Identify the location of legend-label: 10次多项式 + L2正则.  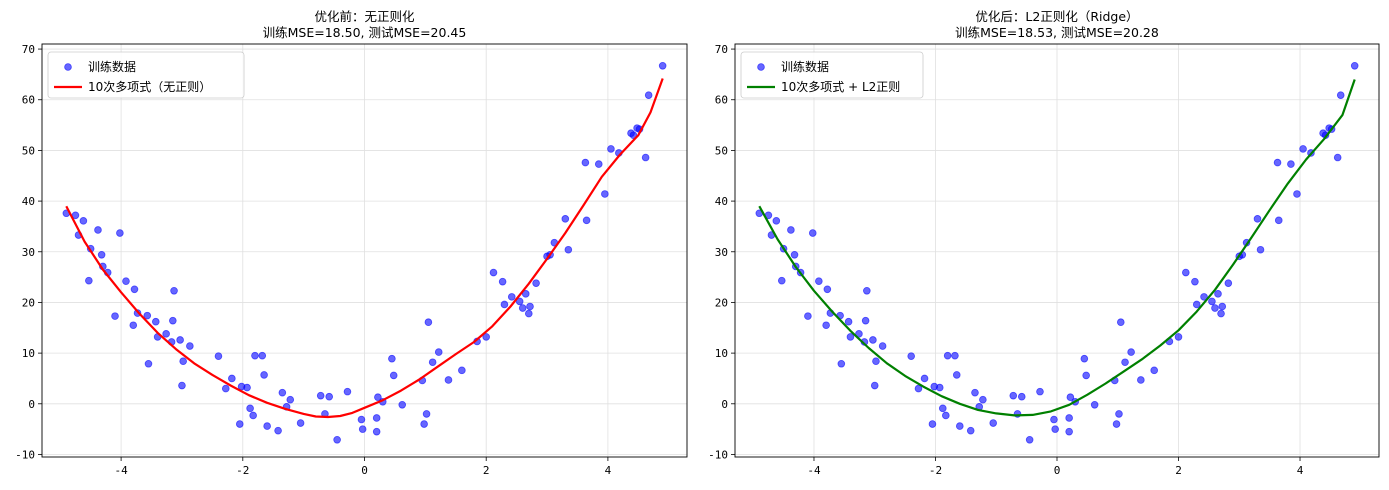
(840, 87).